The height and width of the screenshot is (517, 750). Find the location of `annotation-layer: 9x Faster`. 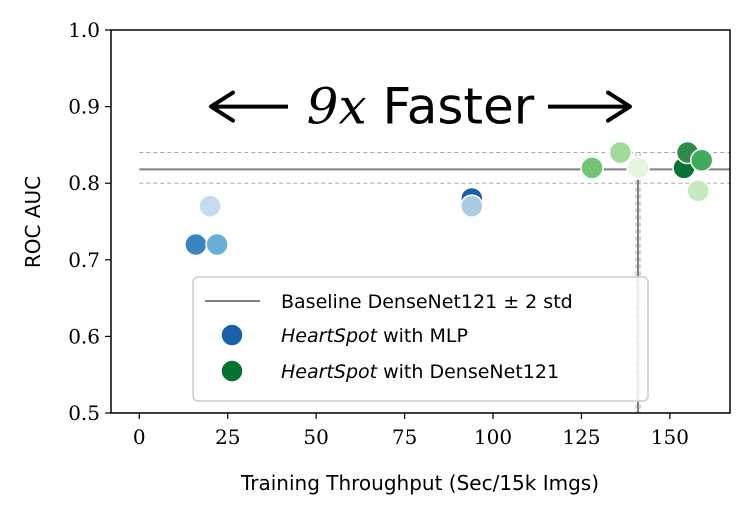

annotation-layer: 9x Faster is located at coordinates (420, 107).